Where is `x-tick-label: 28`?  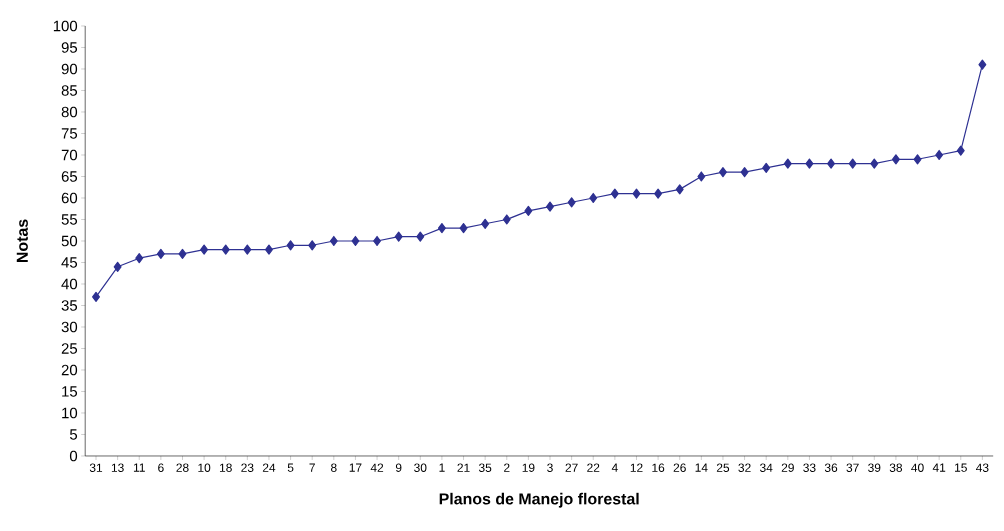
x-tick-label: 28 is located at coordinates (182, 467).